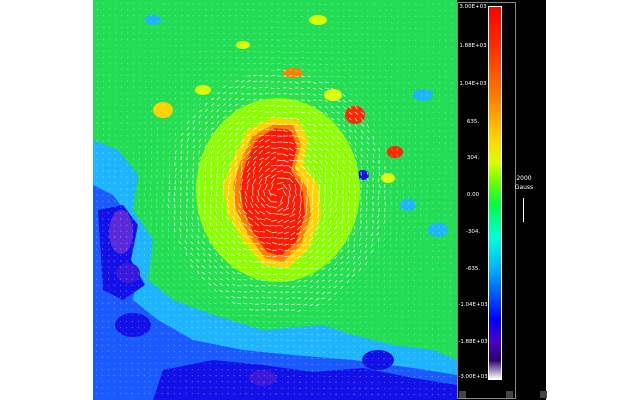 The height and width of the screenshot is (400, 640). What do you see at coordinates (524, 187) in the screenshot?
I see `scale-unit: Gauss` at bounding box center [524, 187].